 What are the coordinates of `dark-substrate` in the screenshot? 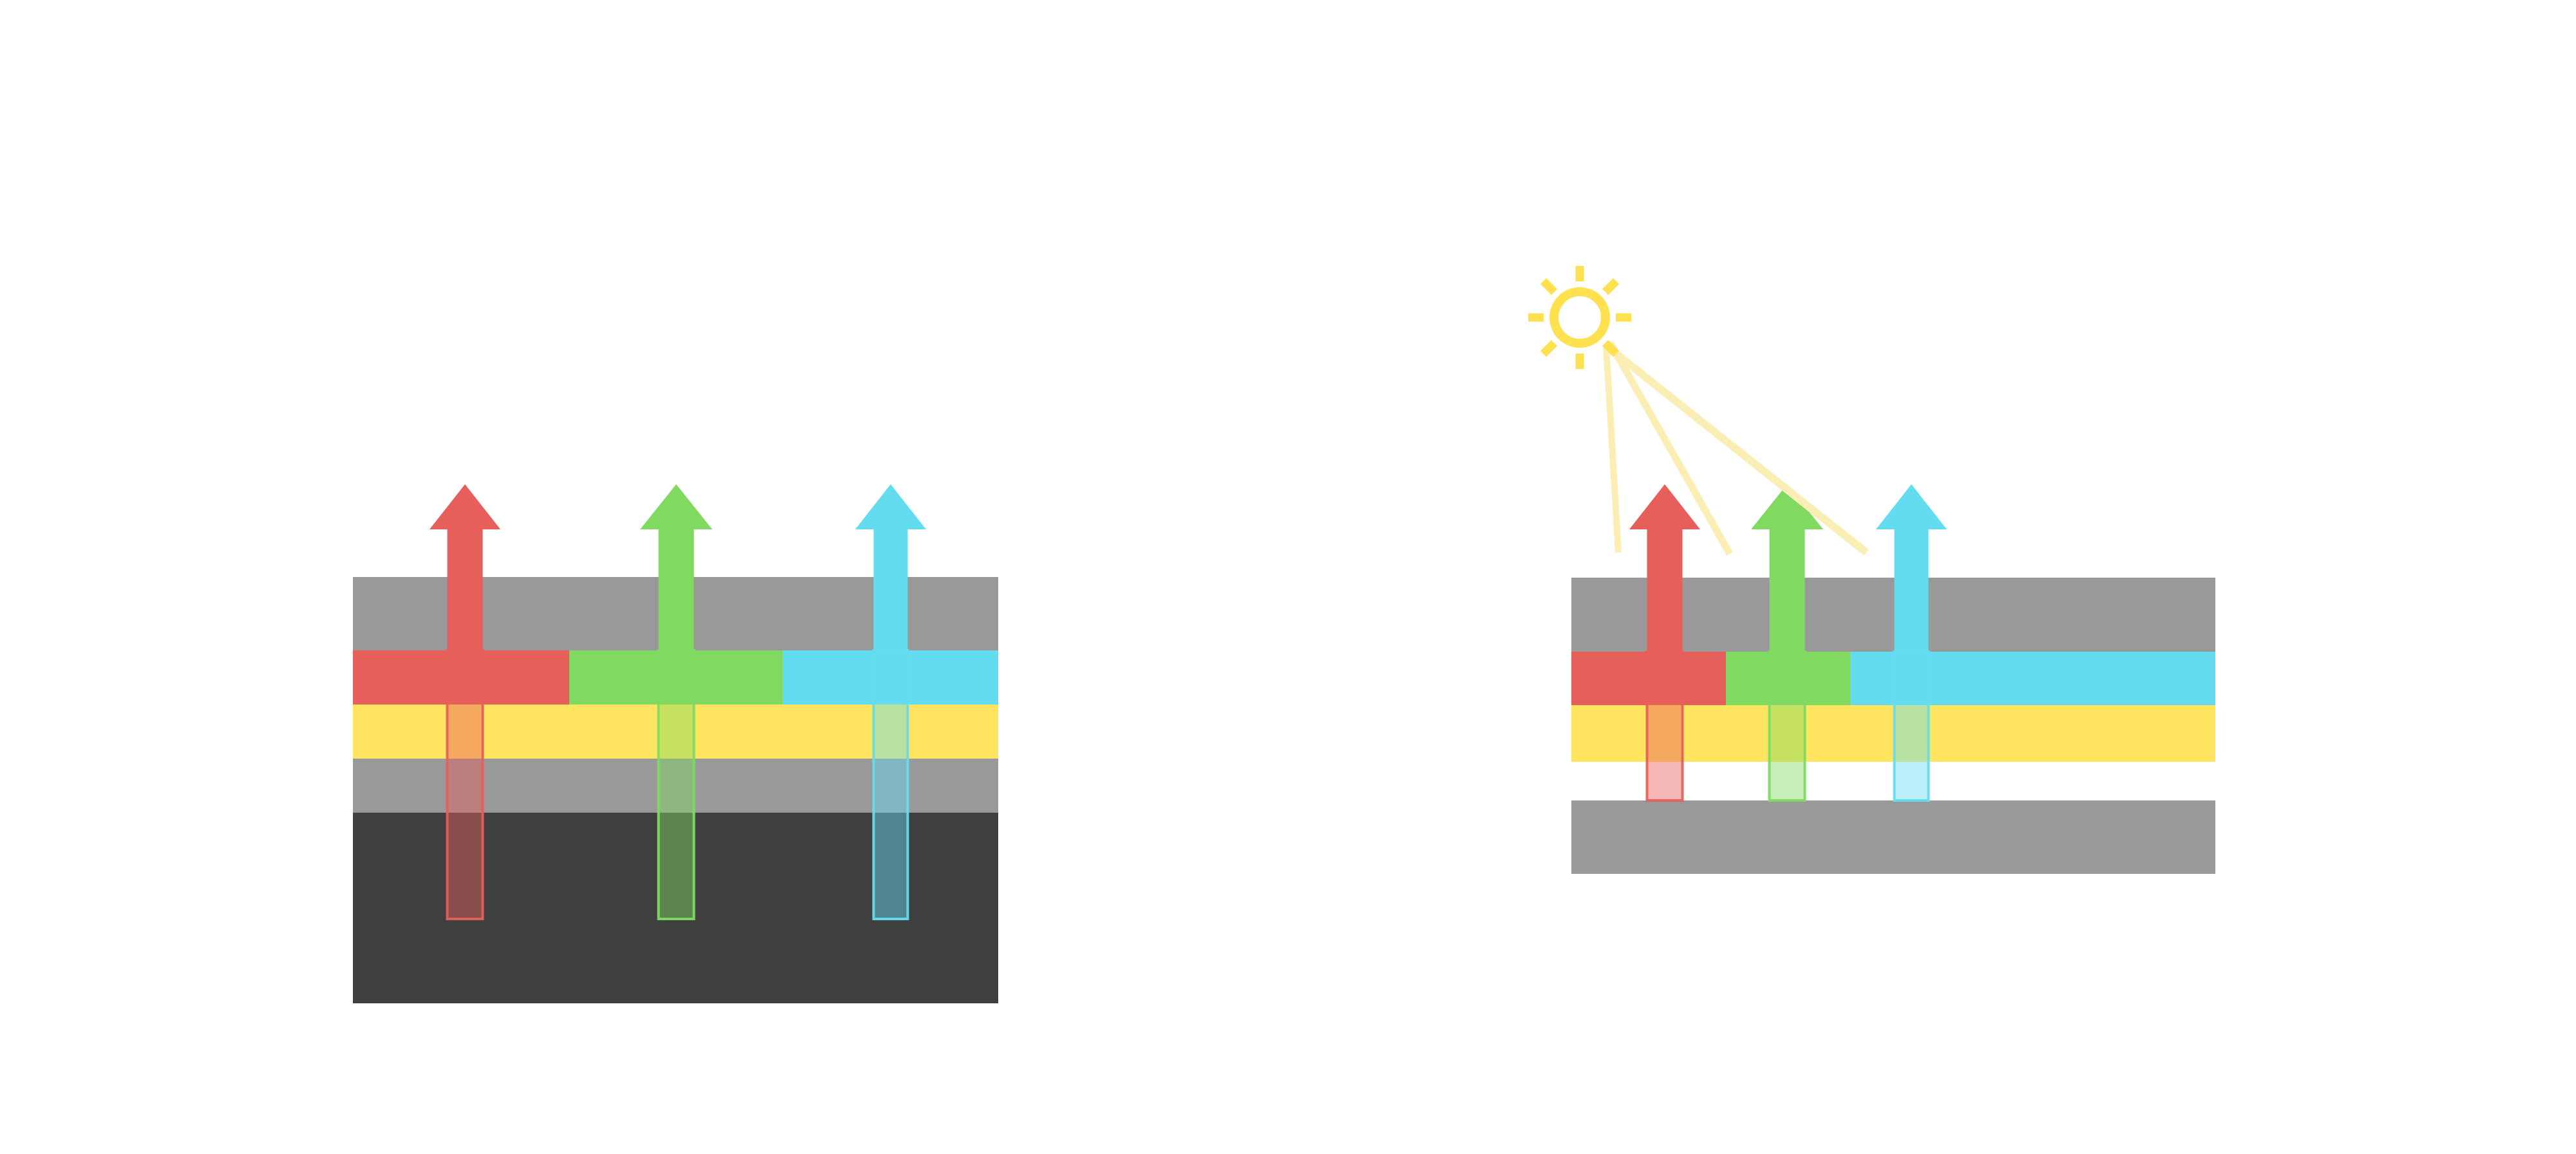 It's located at (676, 908).